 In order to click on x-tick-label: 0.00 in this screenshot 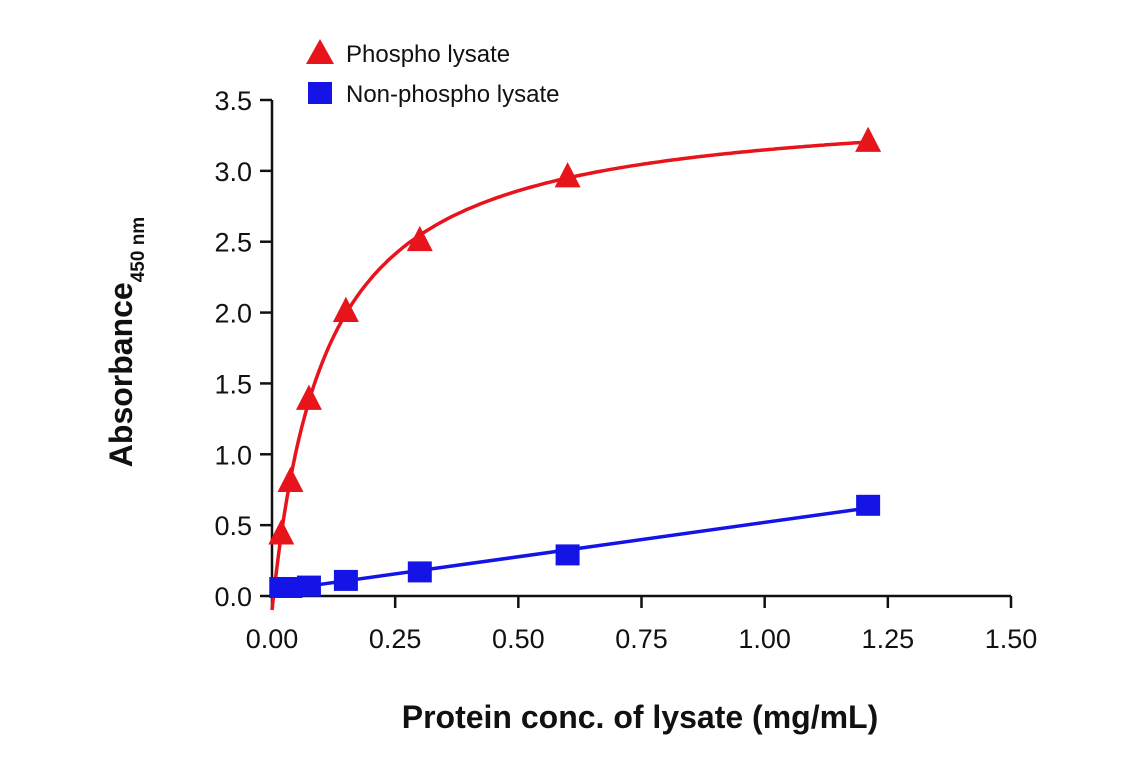, I will do `click(272, 639)`.